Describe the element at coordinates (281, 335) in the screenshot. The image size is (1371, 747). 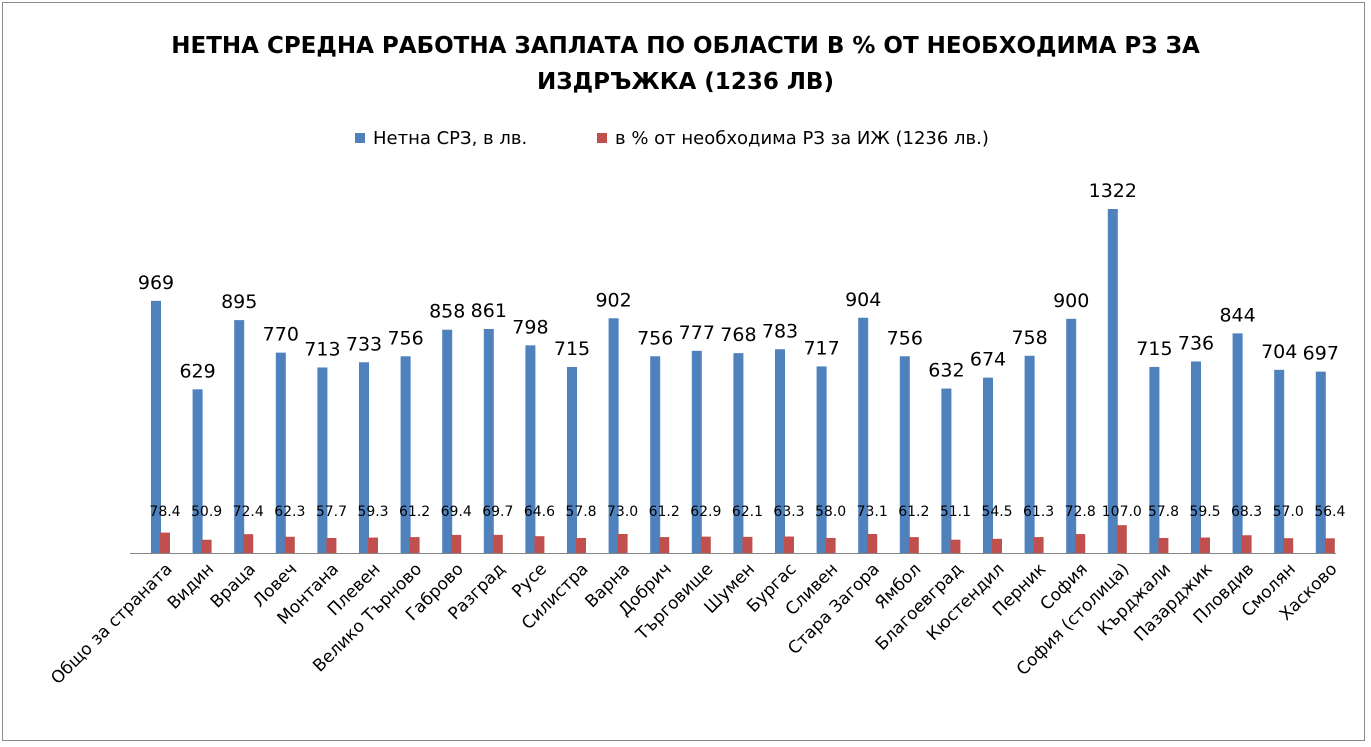
I see `data-label-salary: 770` at that location.